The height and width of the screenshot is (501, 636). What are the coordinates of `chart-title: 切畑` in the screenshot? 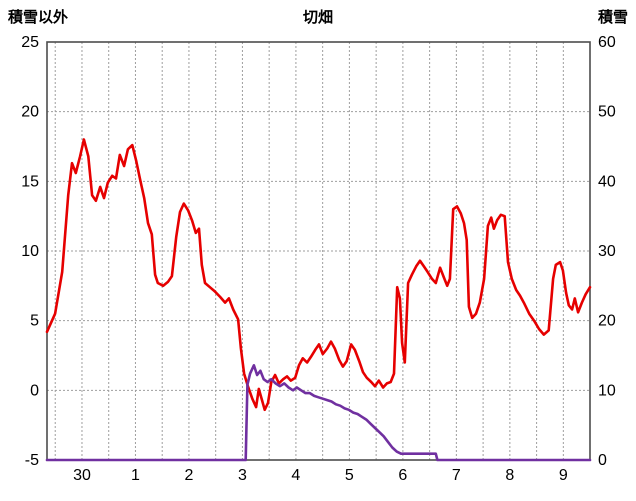 It's located at (317, 17).